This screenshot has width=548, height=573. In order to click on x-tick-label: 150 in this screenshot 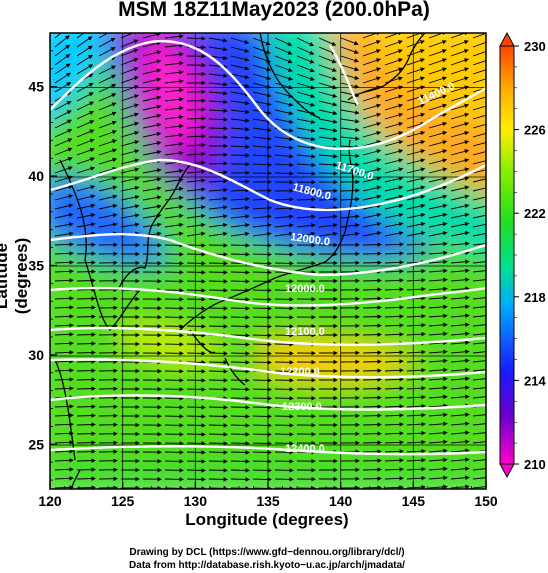, I will do `click(486, 501)`.